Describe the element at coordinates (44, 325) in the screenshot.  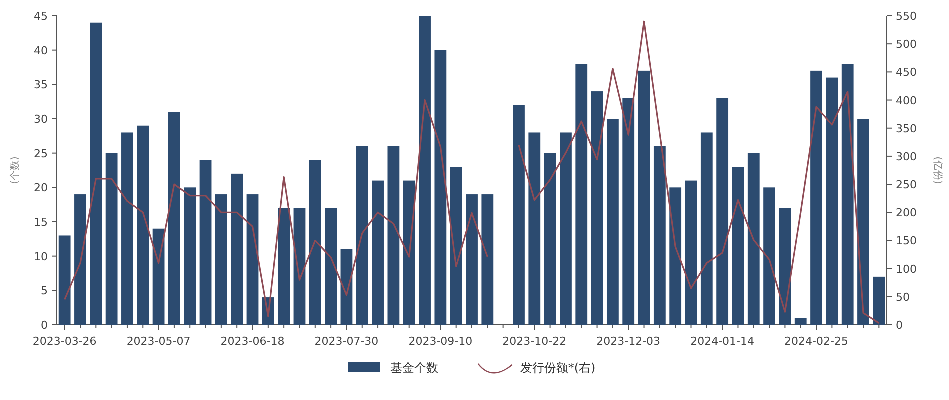
I see `y-tick-label: 0` at that location.